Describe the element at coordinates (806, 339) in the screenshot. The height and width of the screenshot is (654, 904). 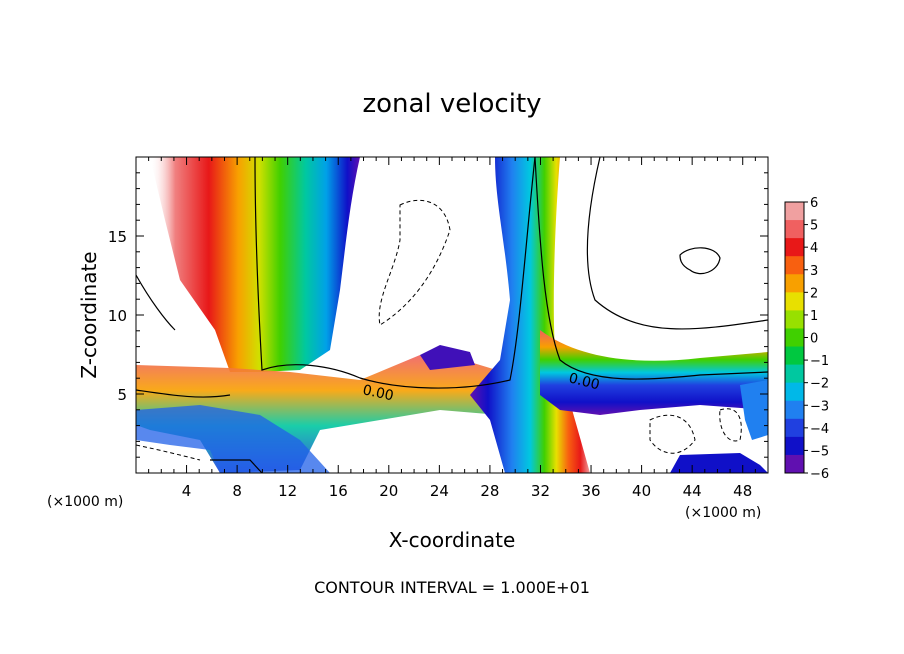
I see `colorbar: 6 5 4 3 2 1 0 −1 −2 −3 −4 −5 −6` at that location.